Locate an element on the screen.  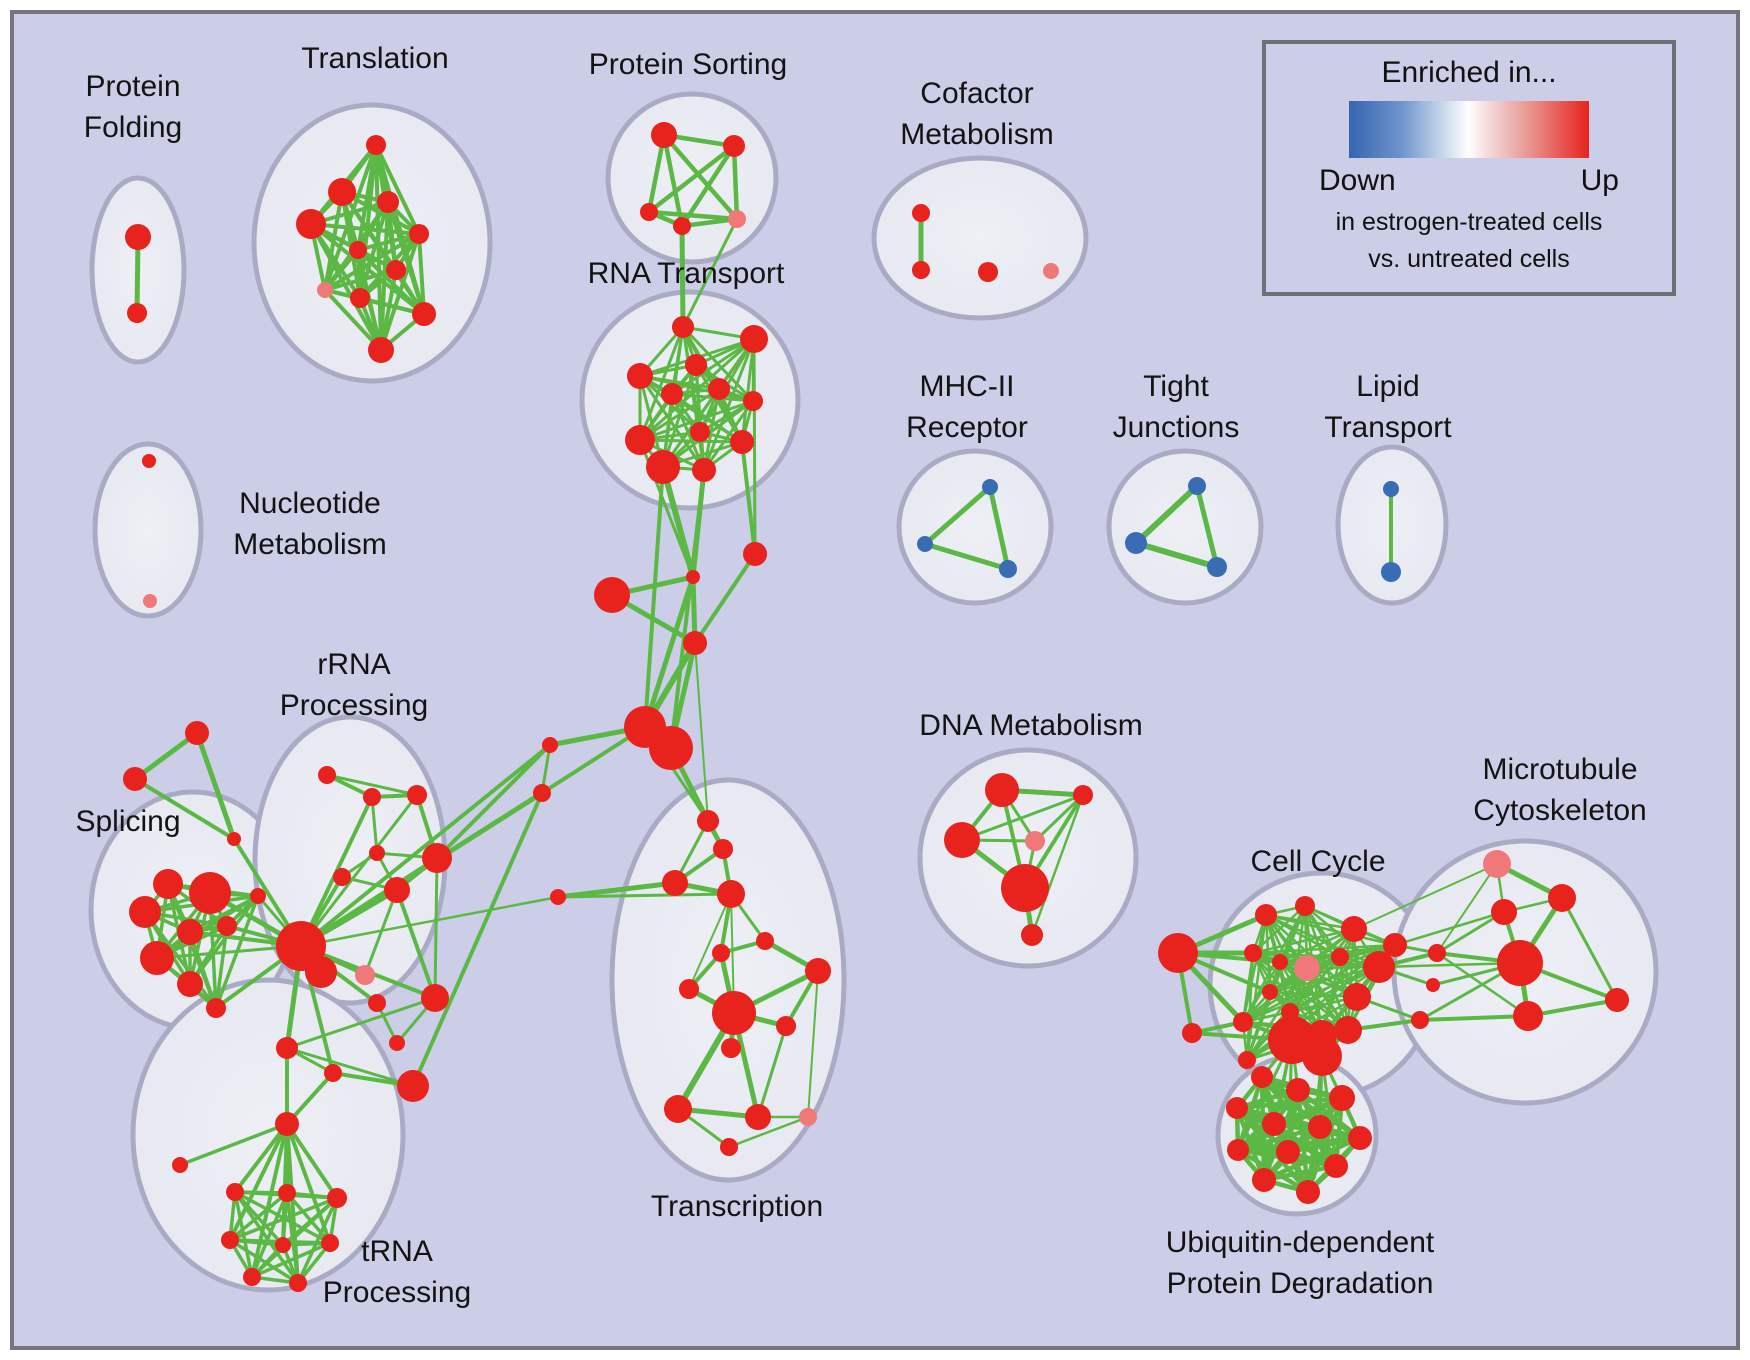
node-tr15 is located at coordinates (729, 1147).